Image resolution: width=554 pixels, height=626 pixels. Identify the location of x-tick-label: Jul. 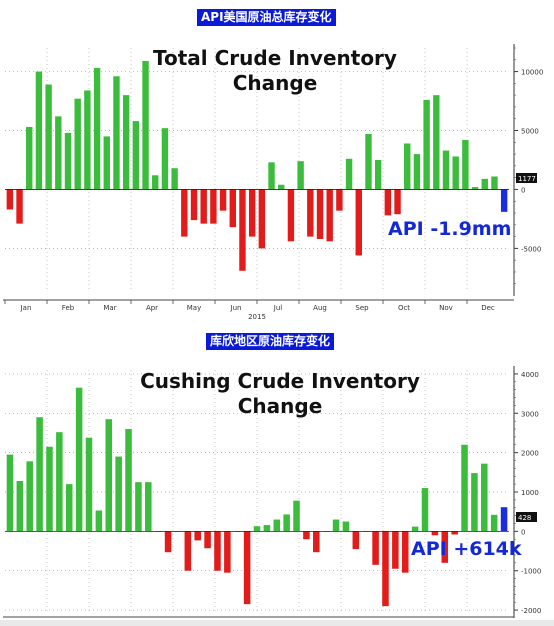
(278, 308).